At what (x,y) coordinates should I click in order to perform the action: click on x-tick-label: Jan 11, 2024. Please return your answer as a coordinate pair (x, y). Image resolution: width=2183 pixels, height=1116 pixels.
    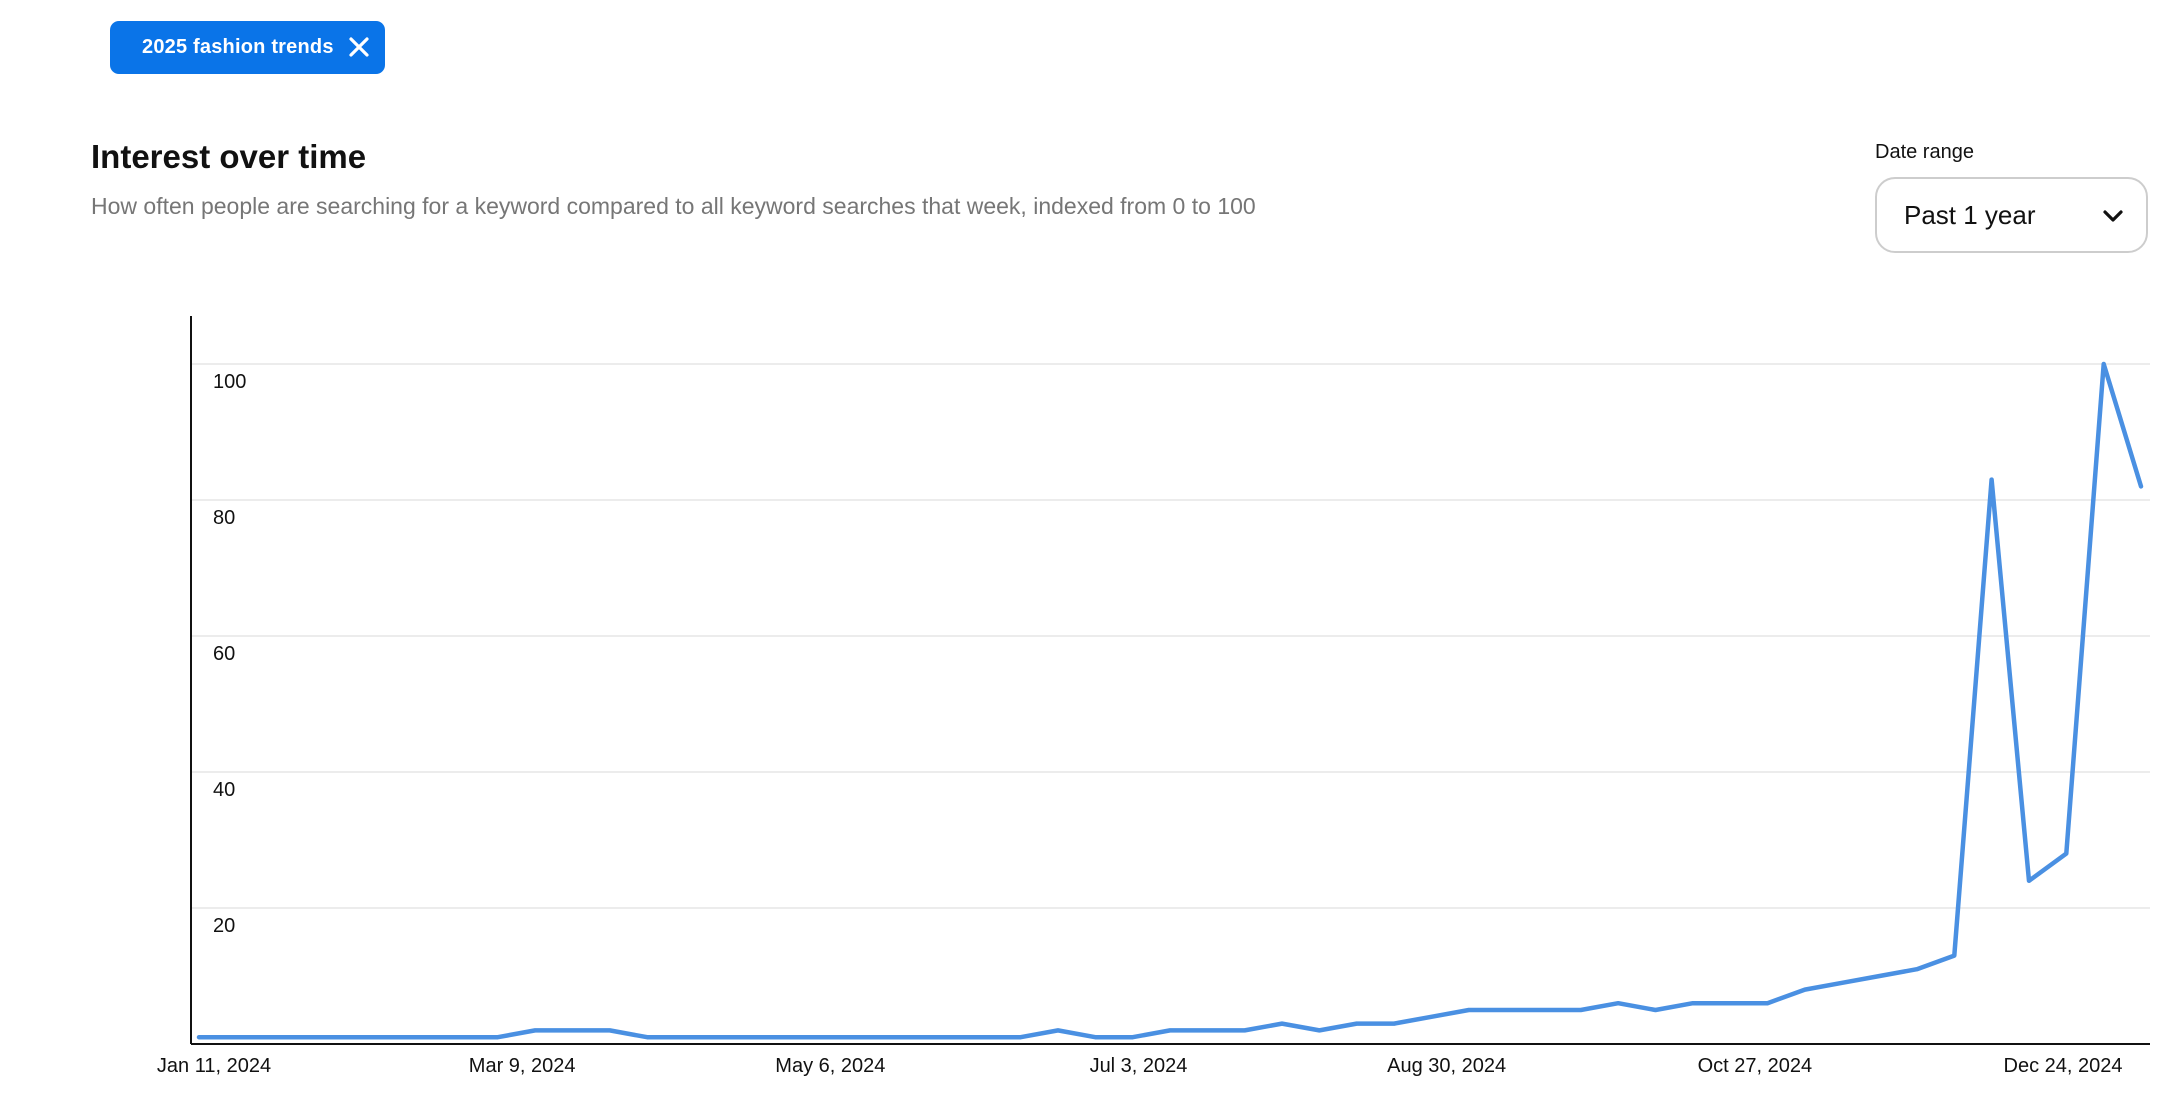
    Looking at the image, I should click on (214, 1066).